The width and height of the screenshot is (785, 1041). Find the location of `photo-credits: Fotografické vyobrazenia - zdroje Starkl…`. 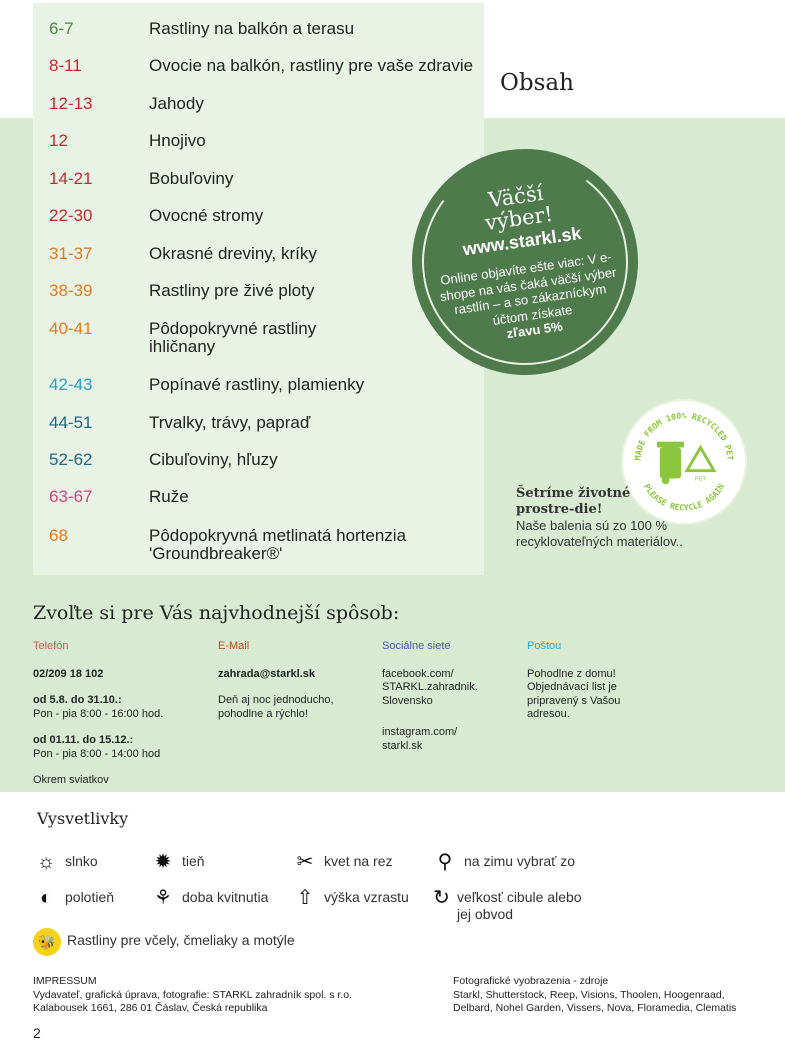

photo-credits: Fotografické vyobrazenia - zdroje Starkl… is located at coordinates (594, 995).